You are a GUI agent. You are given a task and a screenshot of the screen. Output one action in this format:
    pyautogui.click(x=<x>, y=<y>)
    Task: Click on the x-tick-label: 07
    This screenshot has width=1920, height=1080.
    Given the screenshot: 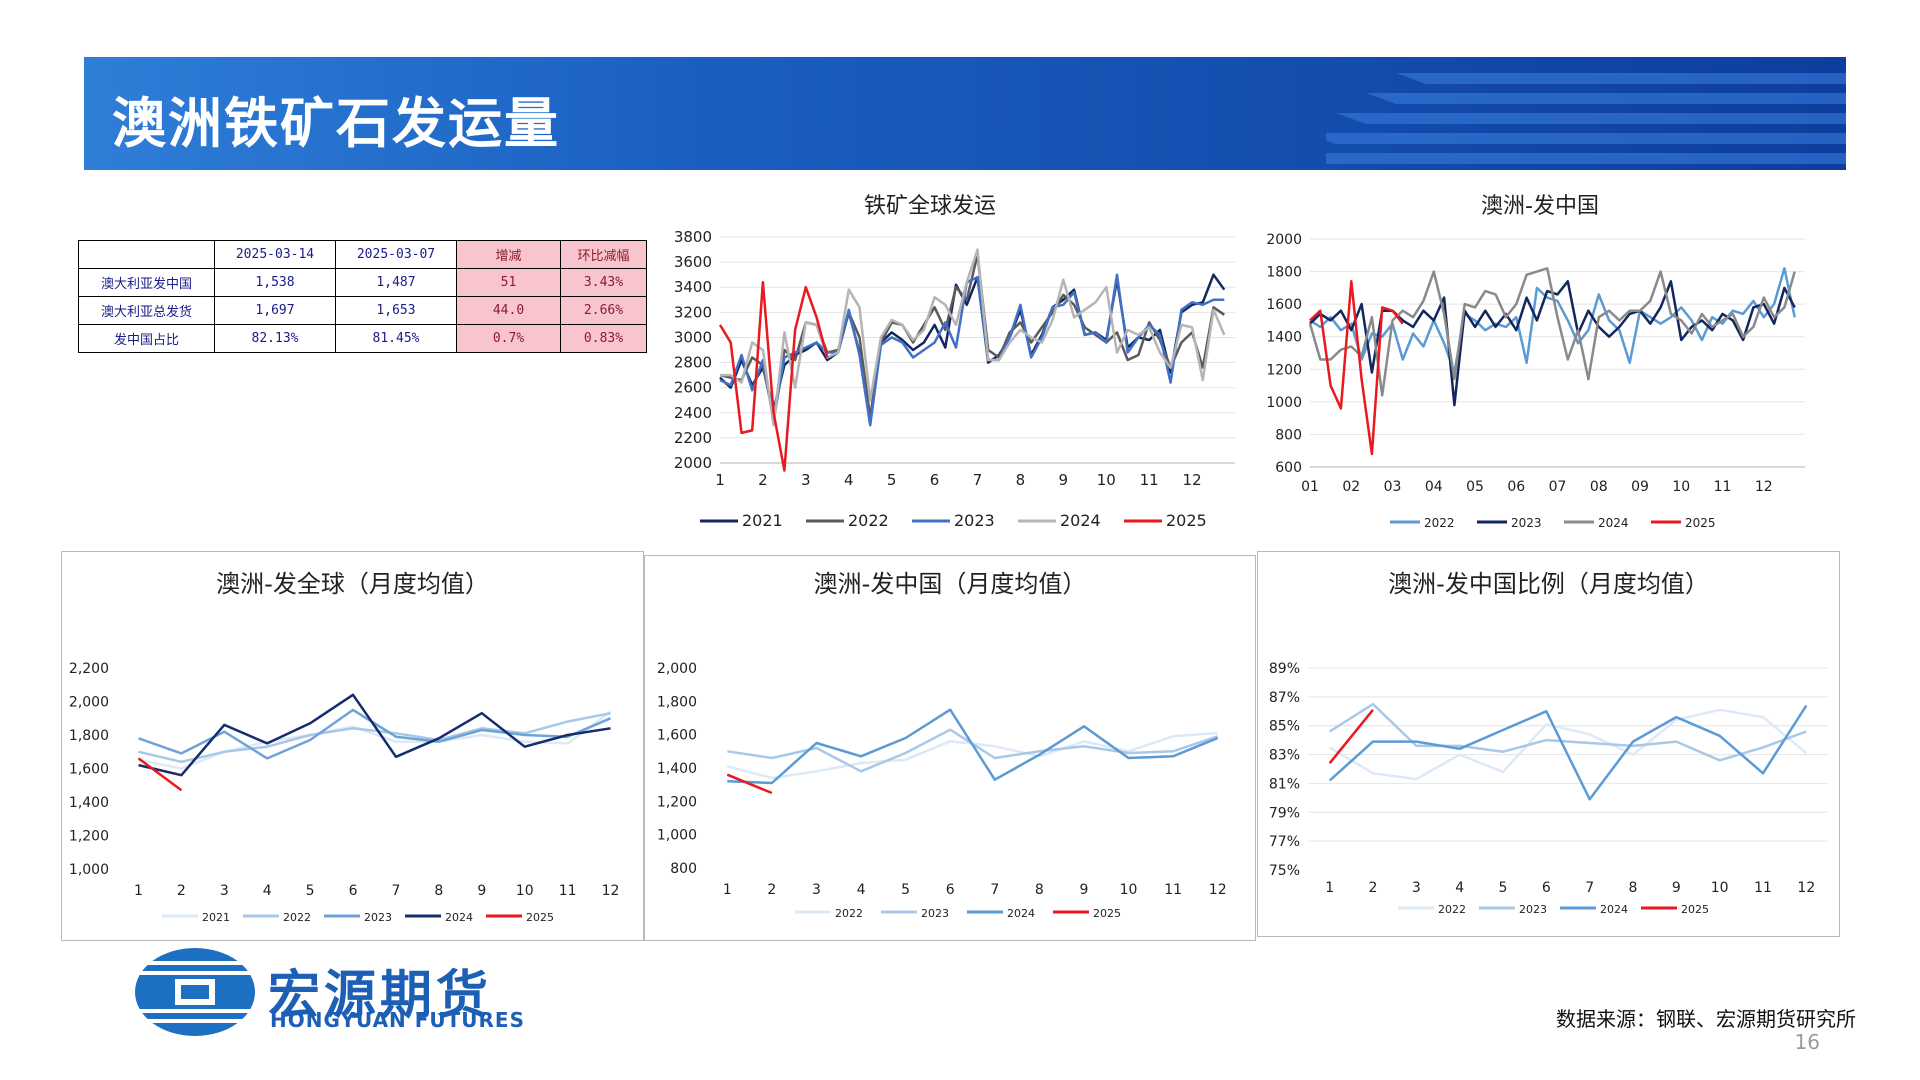 What is the action you would take?
    pyautogui.click(x=1558, y=487)
    